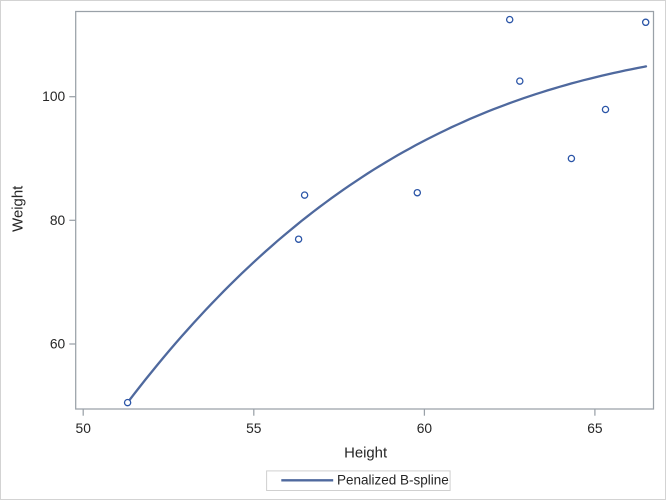  What do you see at coordinates (19, 208) in the screenshot?
I see `svg-text: Weight` at bounding box center [19, 208].